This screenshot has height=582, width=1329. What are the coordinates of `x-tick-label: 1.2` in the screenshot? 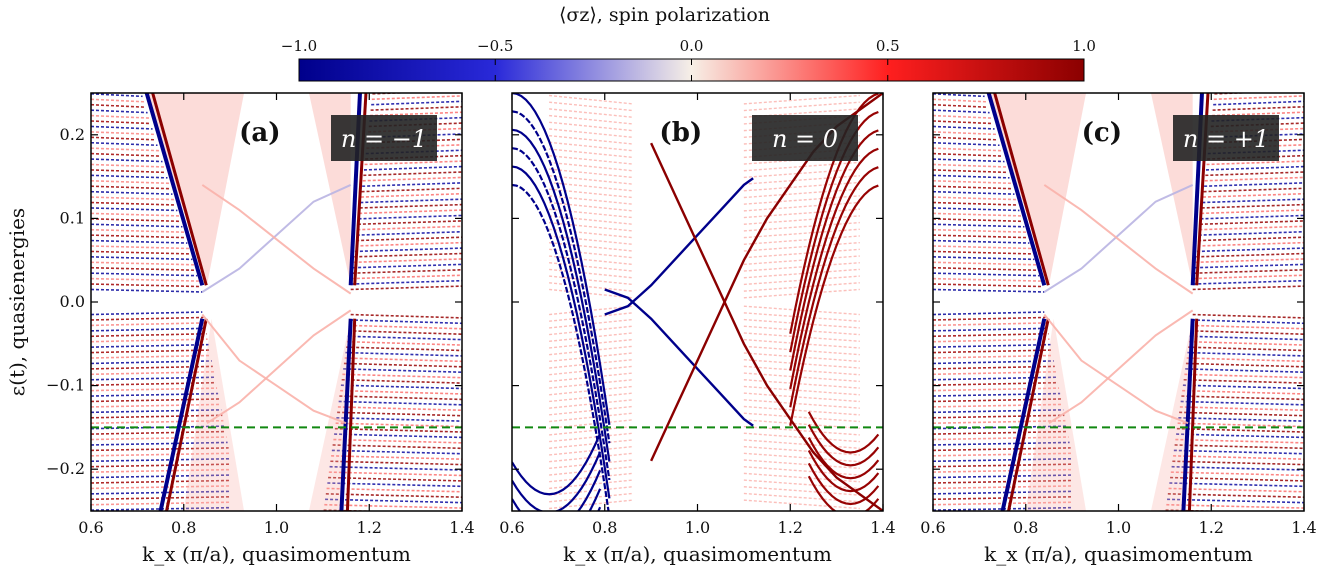 It's located at (790, 527).